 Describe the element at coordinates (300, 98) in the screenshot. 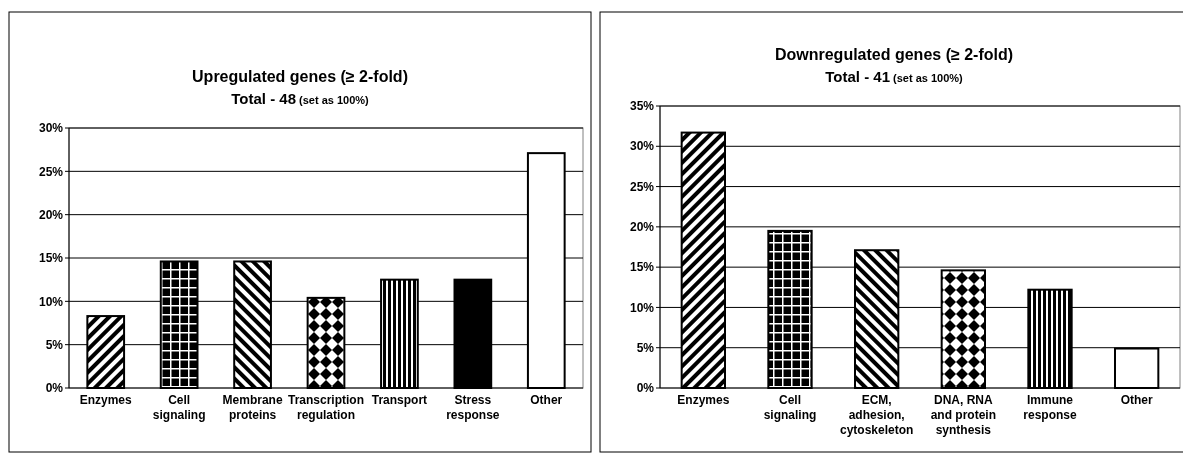

I see `chart-subtitle: Total - 48 (set as 100%)` at that location.